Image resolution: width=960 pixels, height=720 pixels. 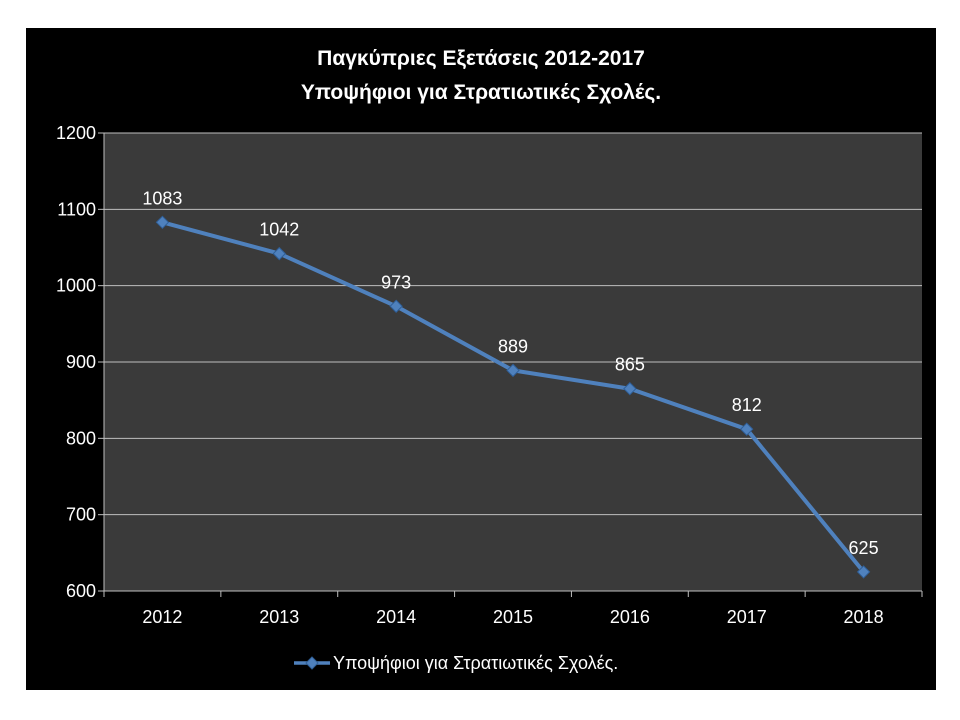 I want to click on chart-title: Παγκύπριες Εξετάσεις 2012-2017, so click(x=481, y=58).